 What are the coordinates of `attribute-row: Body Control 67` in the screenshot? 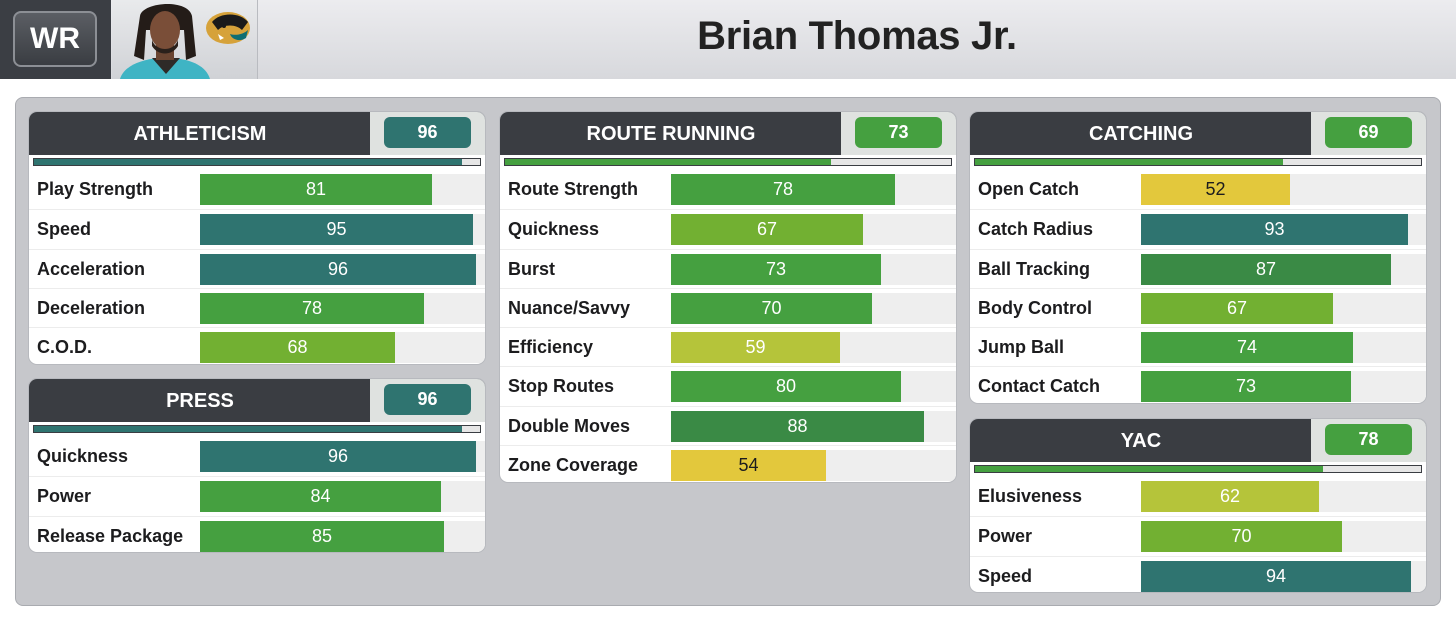 It's located at (1198, 307).